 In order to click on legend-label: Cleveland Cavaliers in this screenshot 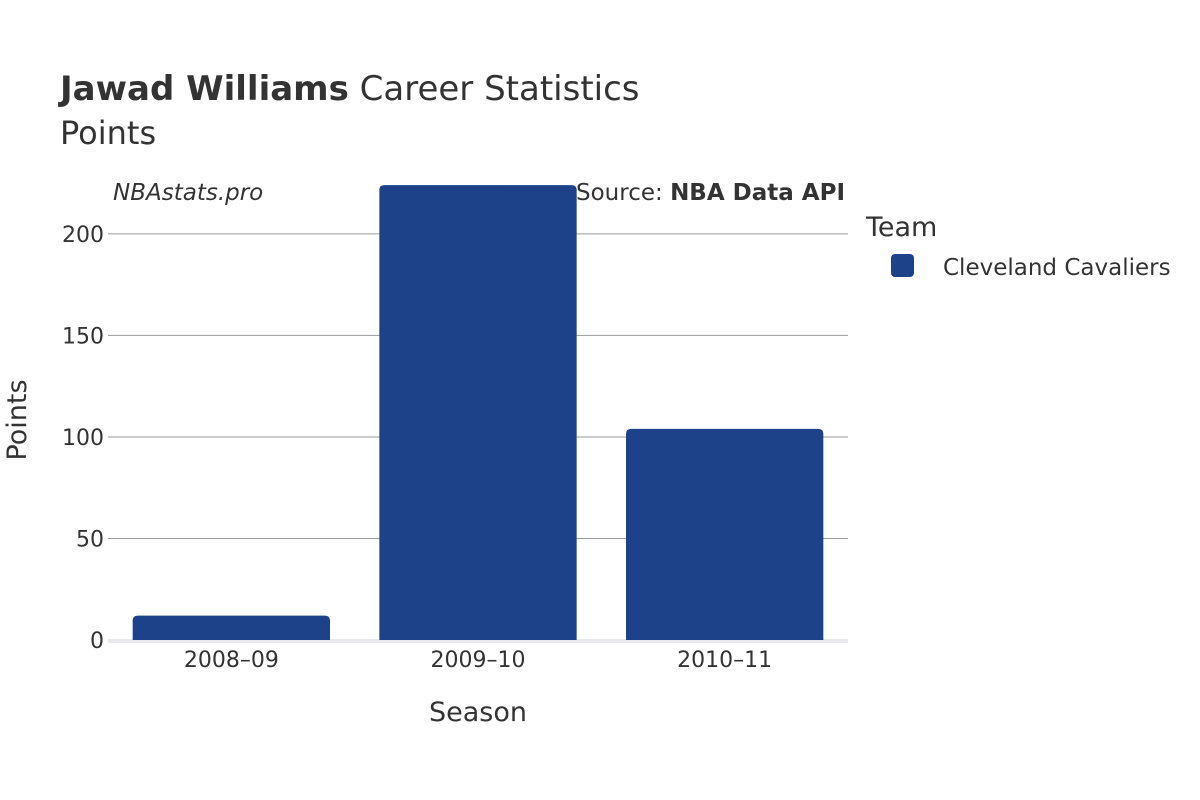, I will do `click(1057, 268)`.